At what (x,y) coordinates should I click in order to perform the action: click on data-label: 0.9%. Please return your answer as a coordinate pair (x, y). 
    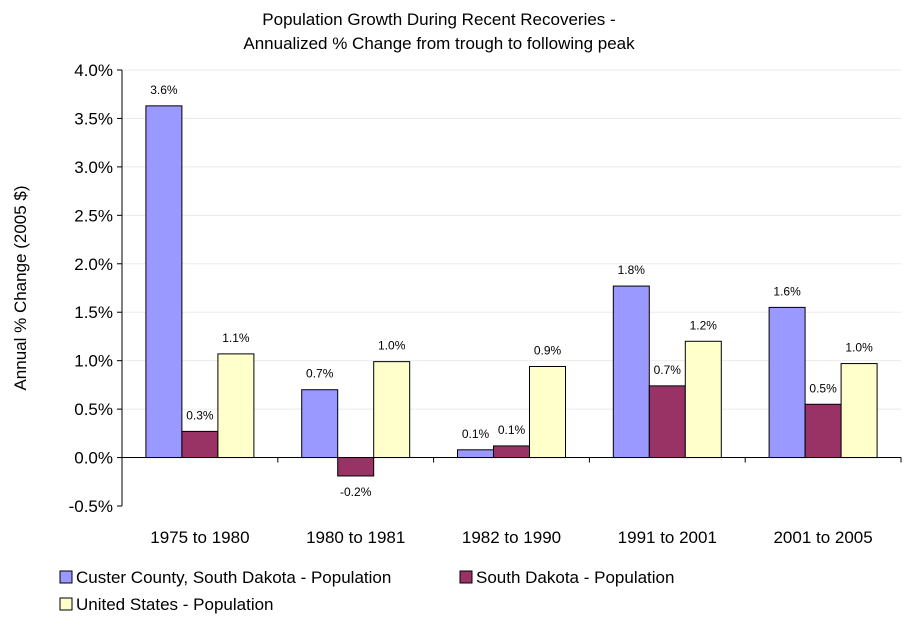
    Looking at the image, I should click on (548, 350).